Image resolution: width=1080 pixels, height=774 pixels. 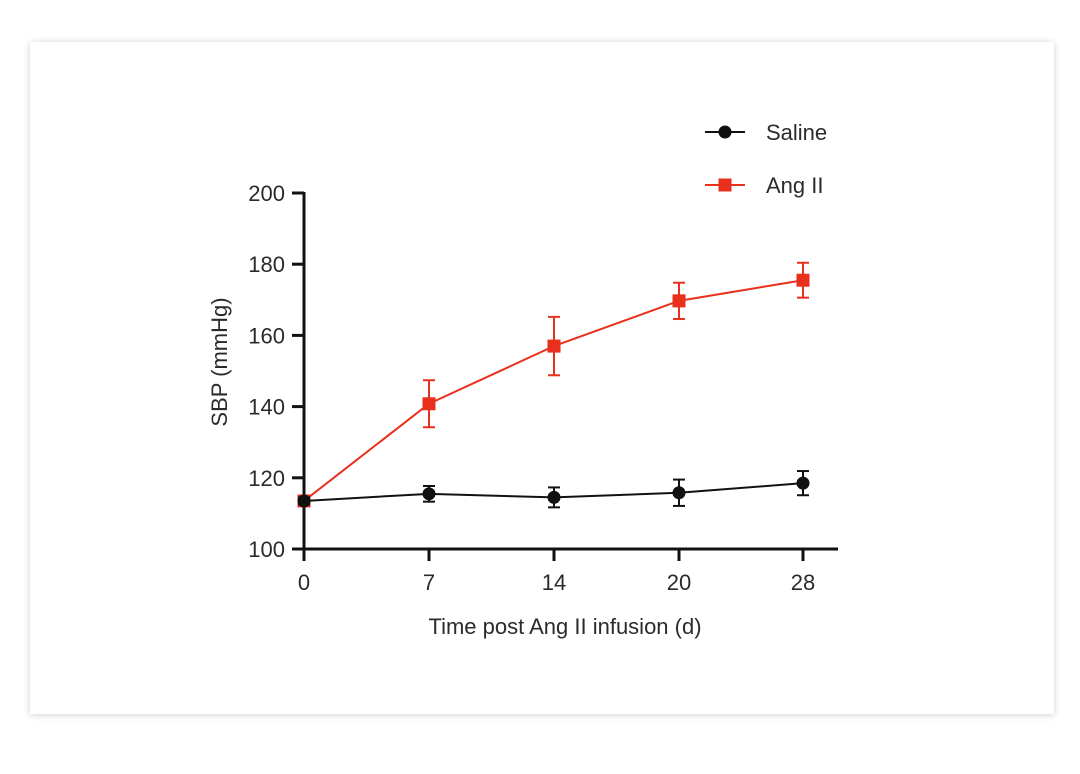 I want to click on legend-item: Saline, so click(x=766, y=132).